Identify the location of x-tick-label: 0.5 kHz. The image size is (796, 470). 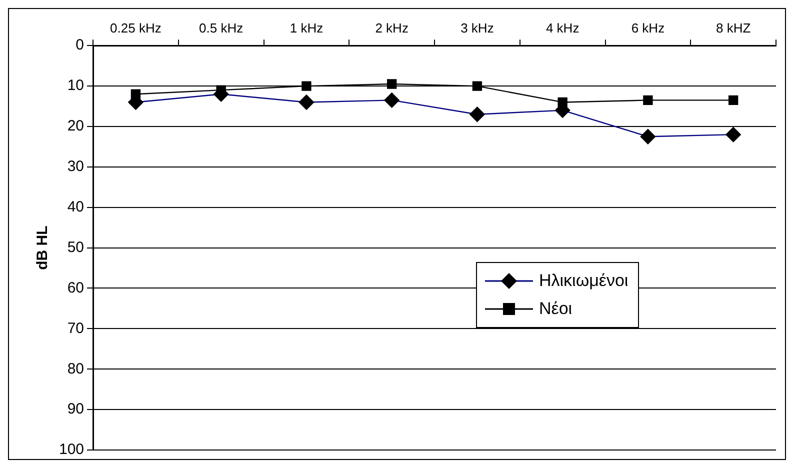
(221, 28).